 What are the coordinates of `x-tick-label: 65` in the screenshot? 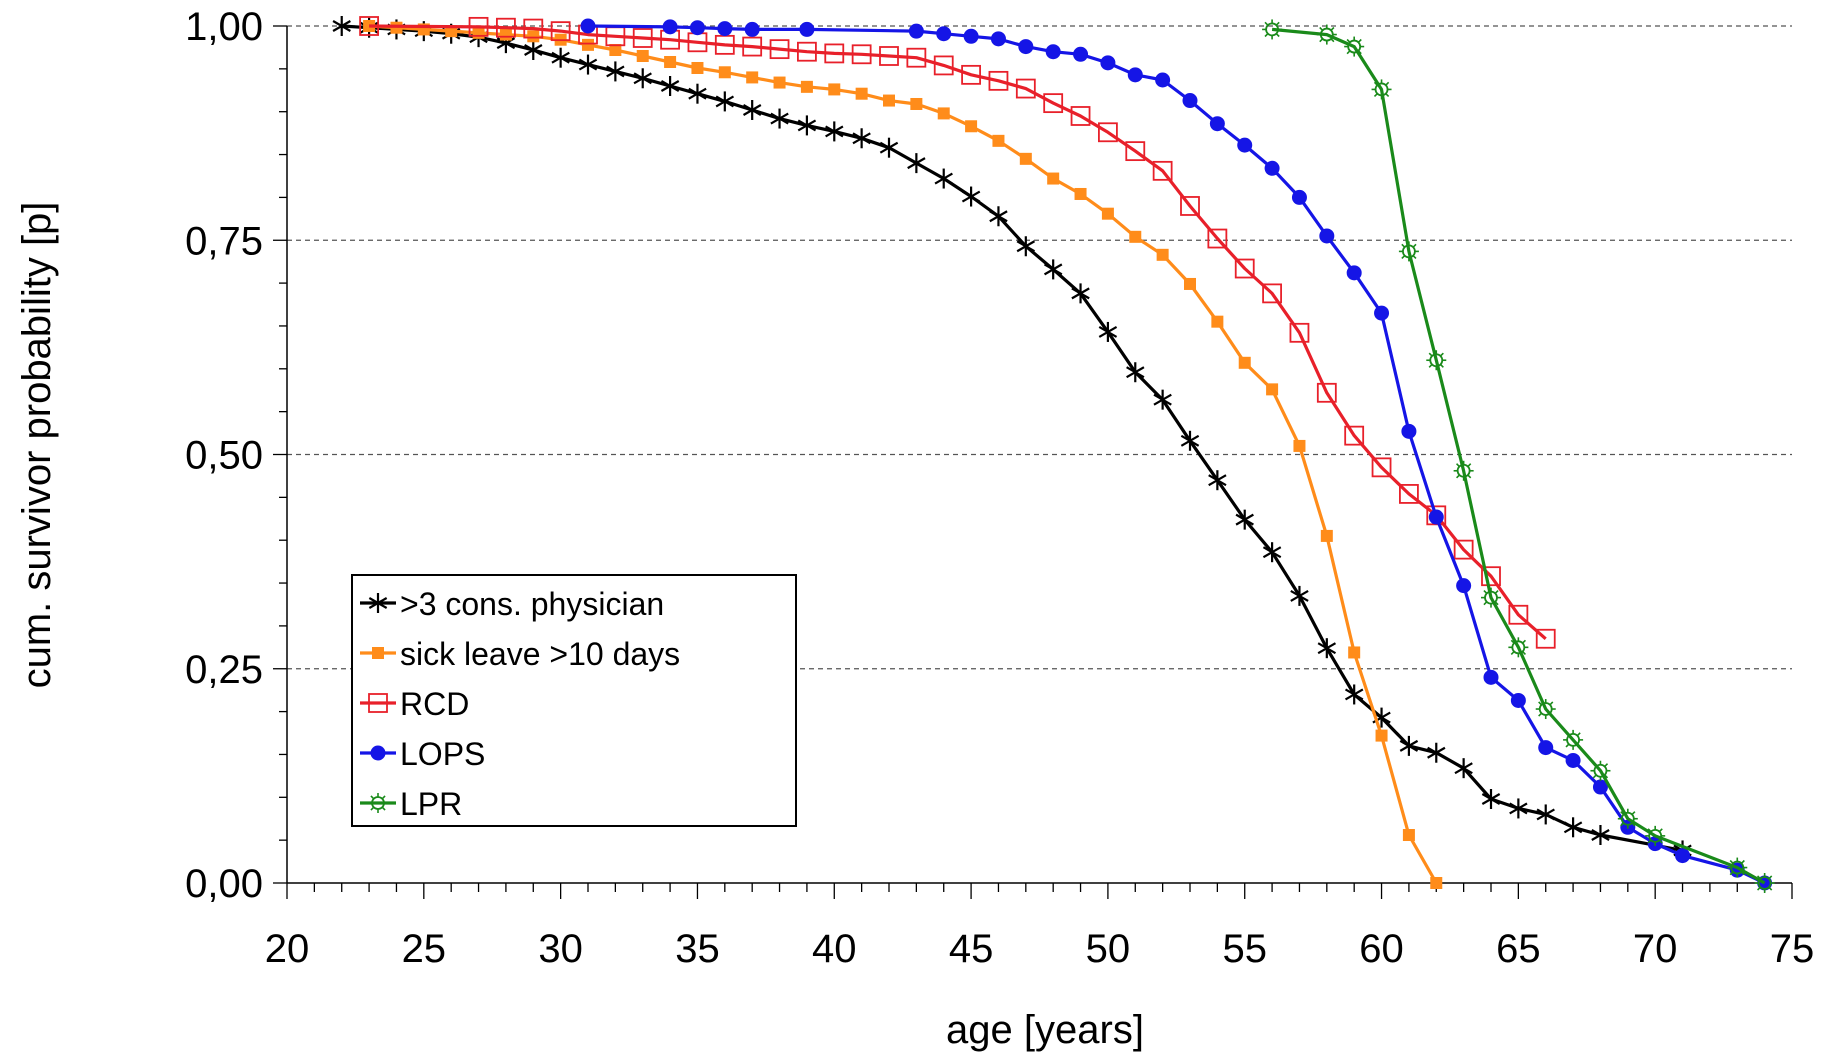 It's located at (1518, 949).